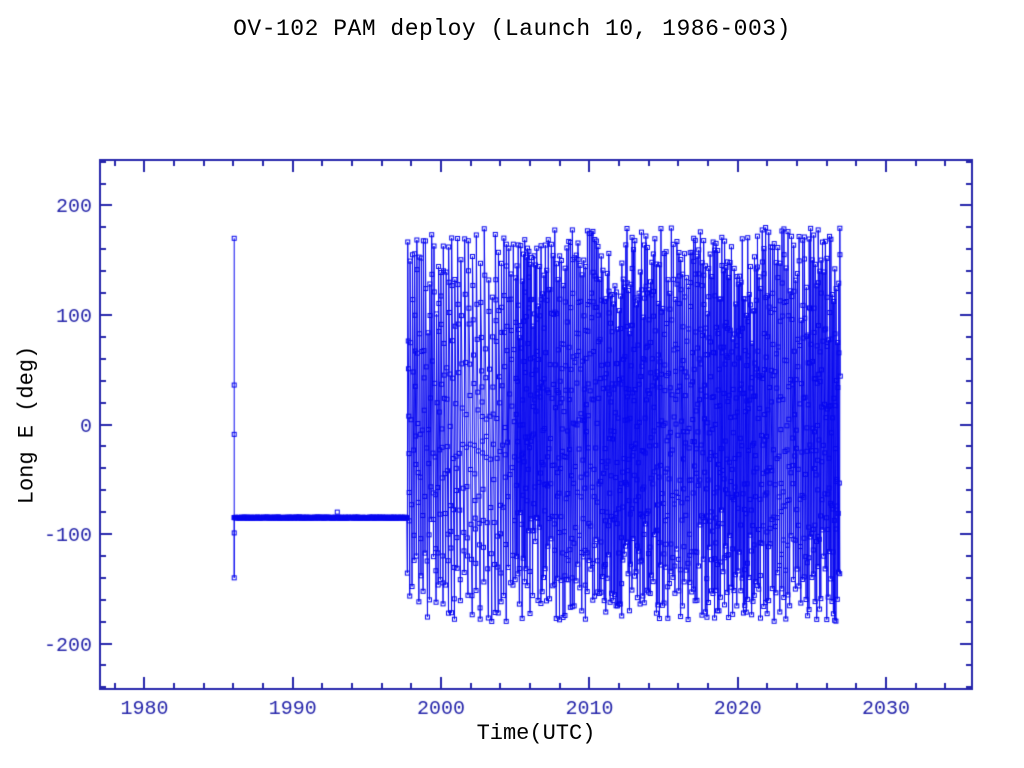  What do you see at coordinates (512, 29) in the screenshot?
I see `chart-title: OV-102 PAM deploy (Launch 10, 1986-003)` at bounding box center [512, 29].